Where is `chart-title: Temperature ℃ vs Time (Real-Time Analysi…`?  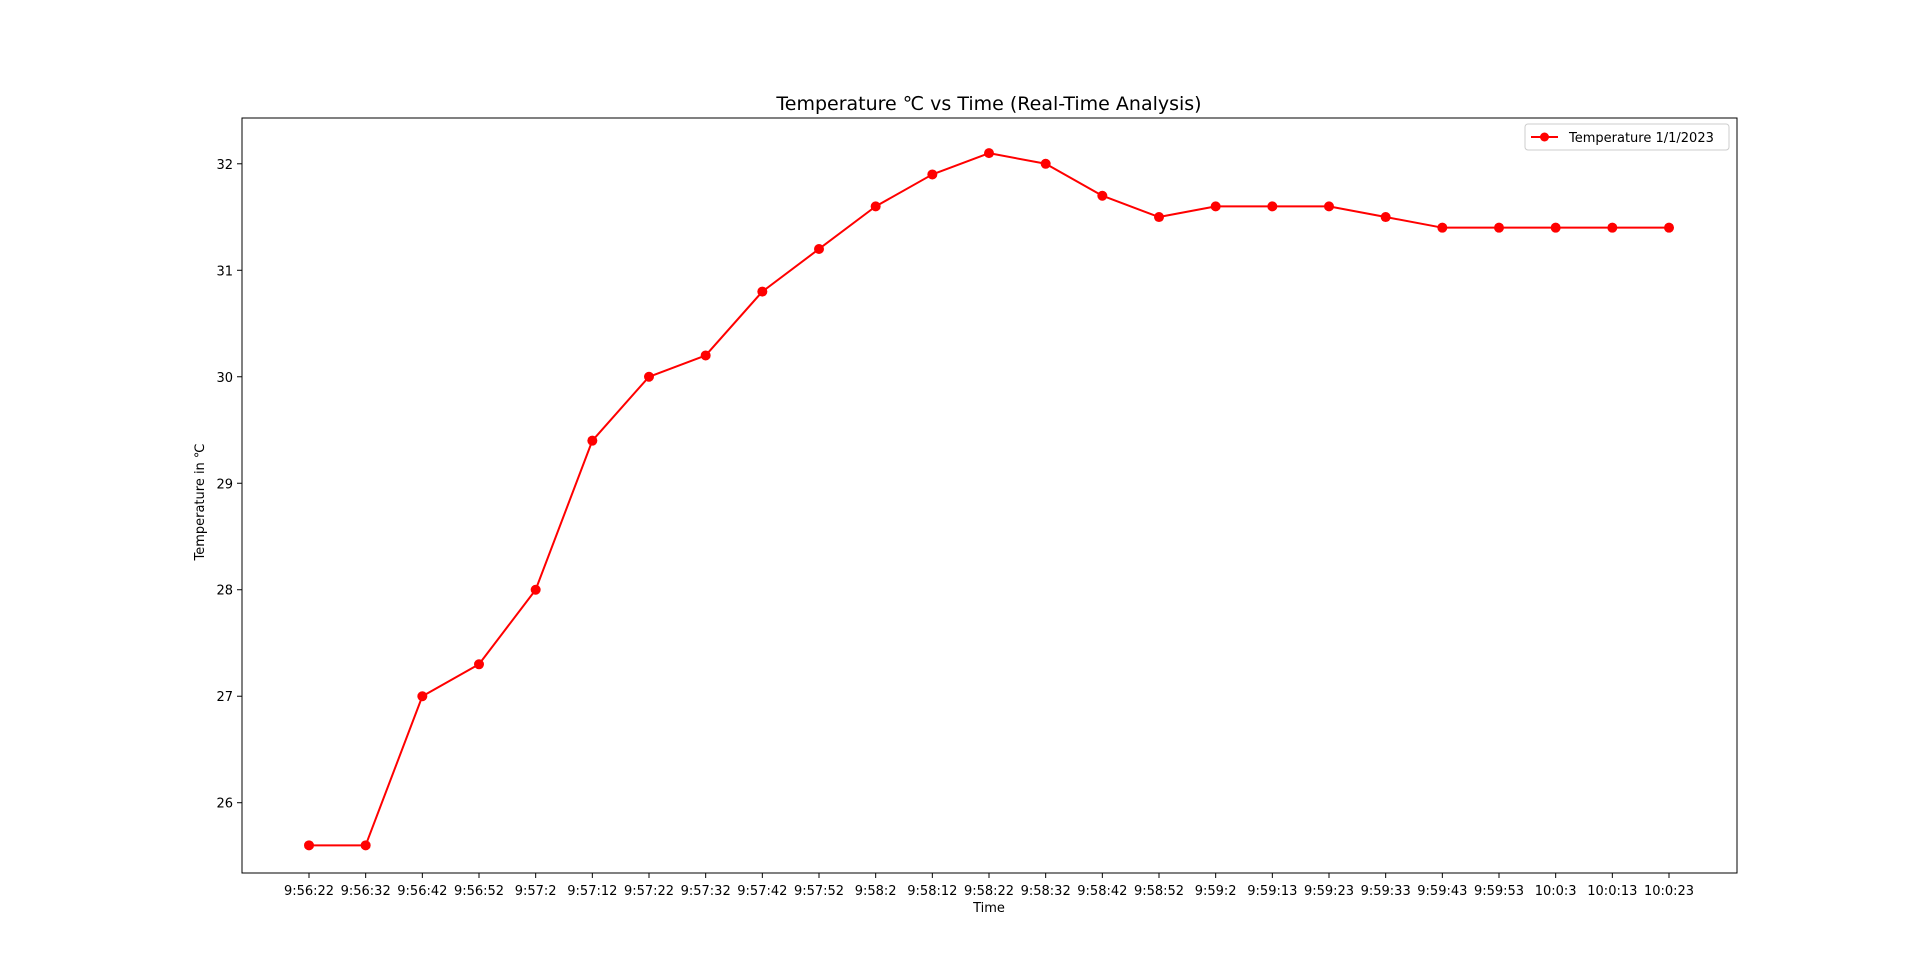 chart-title: Temperature ℃ vs Time (Real-Time Analysi… is located at coordinates (988, 104).